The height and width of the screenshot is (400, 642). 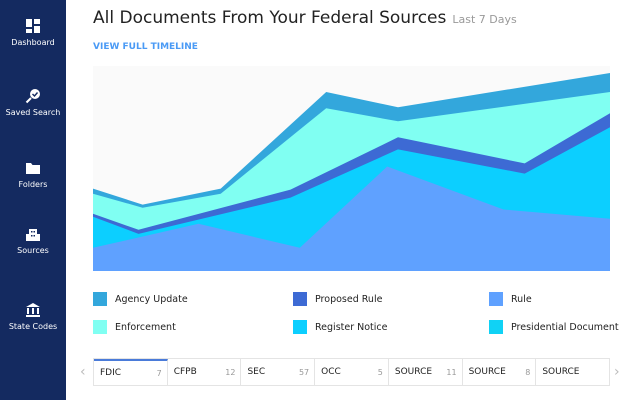 What do you see at coordinates (33, 168) in the screenshot?
I see `folder-icon` at bounding box center [33, 168].